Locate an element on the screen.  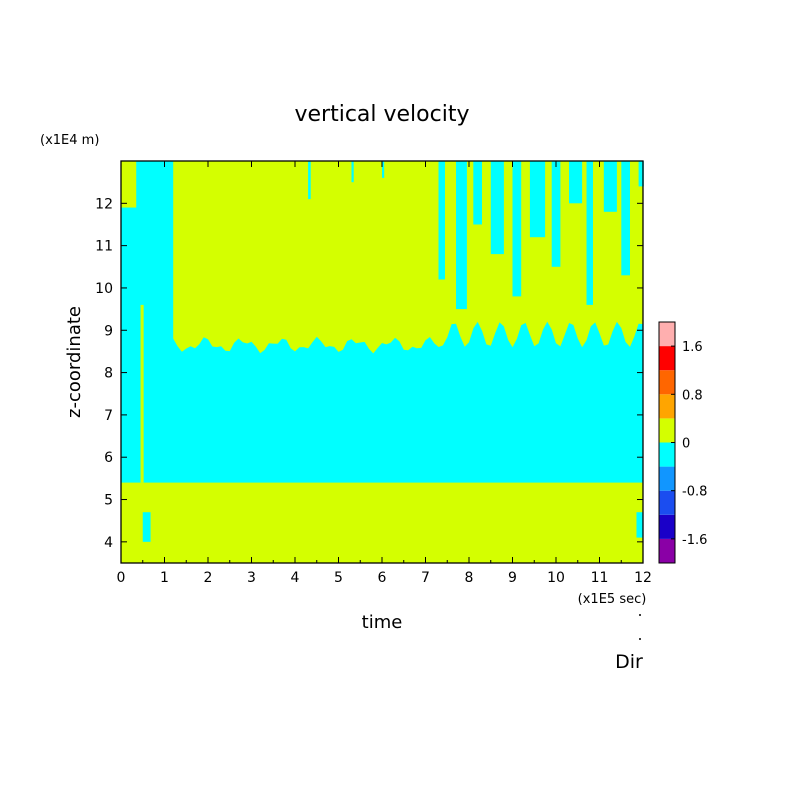
x-tick-label-7: 7 is located at coordinates (425, 578).